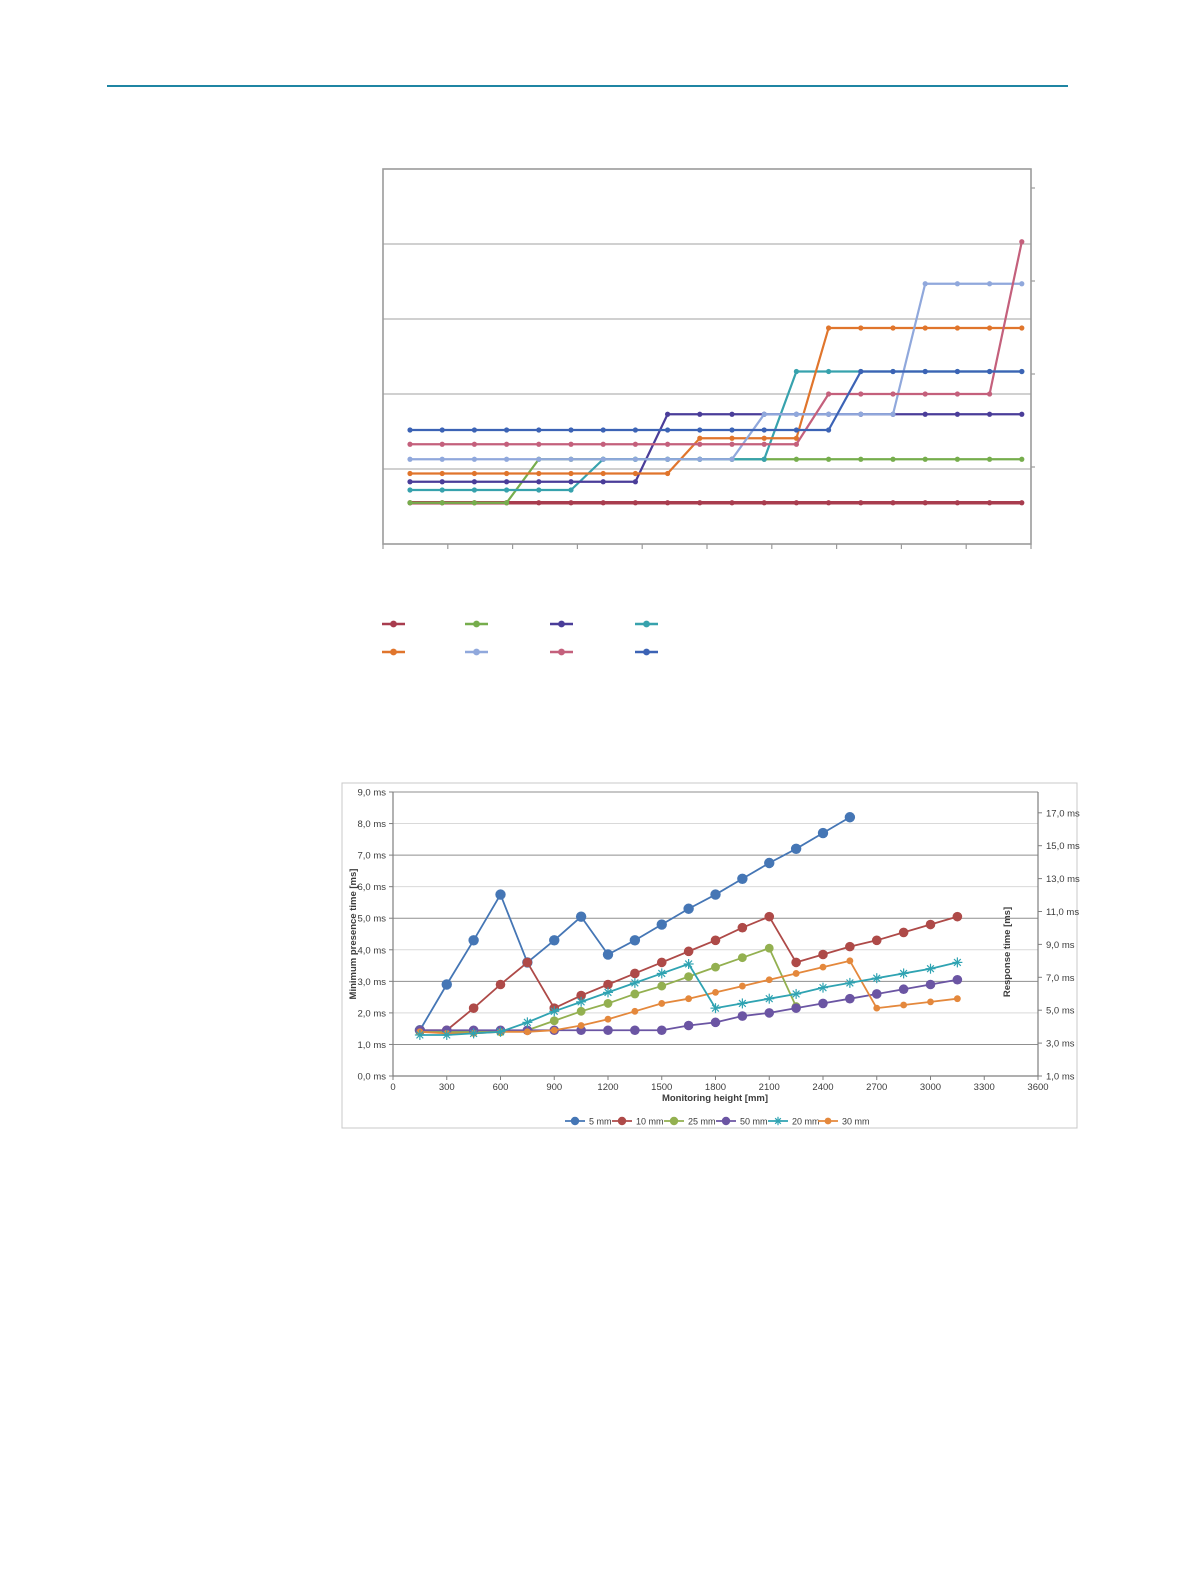 This screenshot has height=1584, width=1191. I want to click on legend-label: 25 mm, so click(702, 1122).